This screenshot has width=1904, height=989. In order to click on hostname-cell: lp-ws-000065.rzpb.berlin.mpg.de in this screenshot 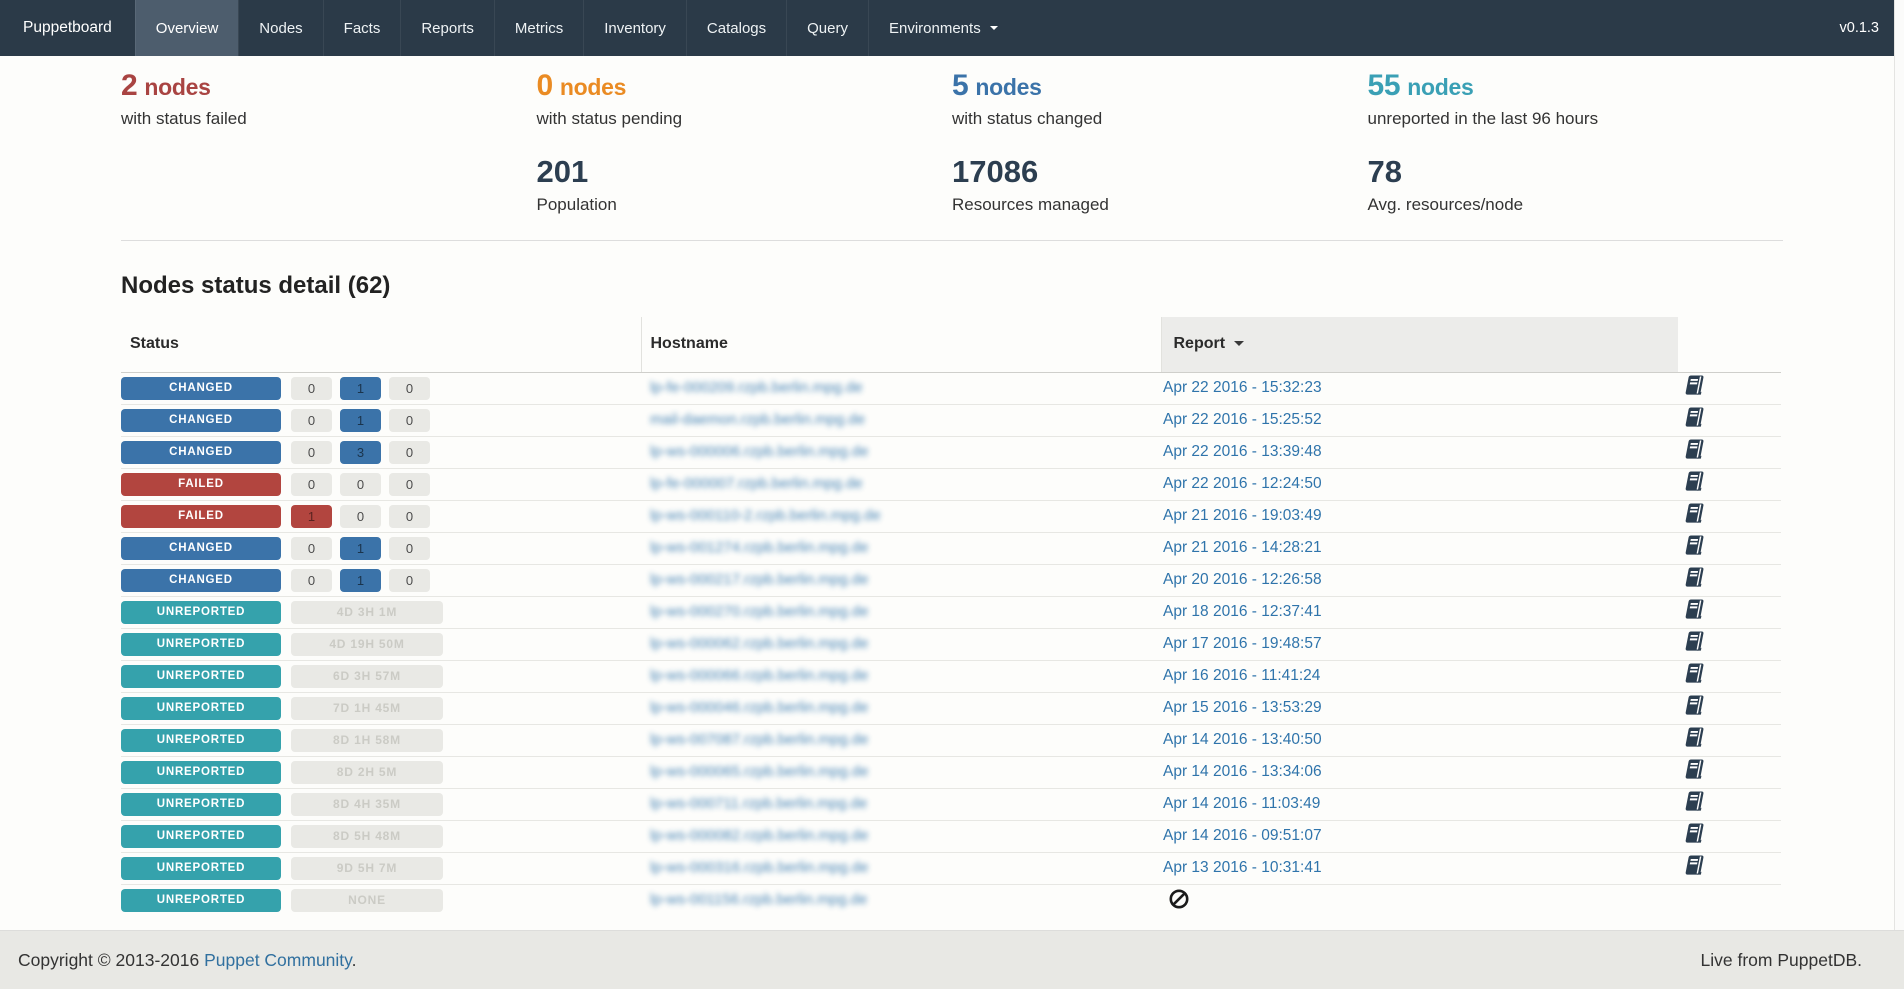, I will do `click(901, 771)`.